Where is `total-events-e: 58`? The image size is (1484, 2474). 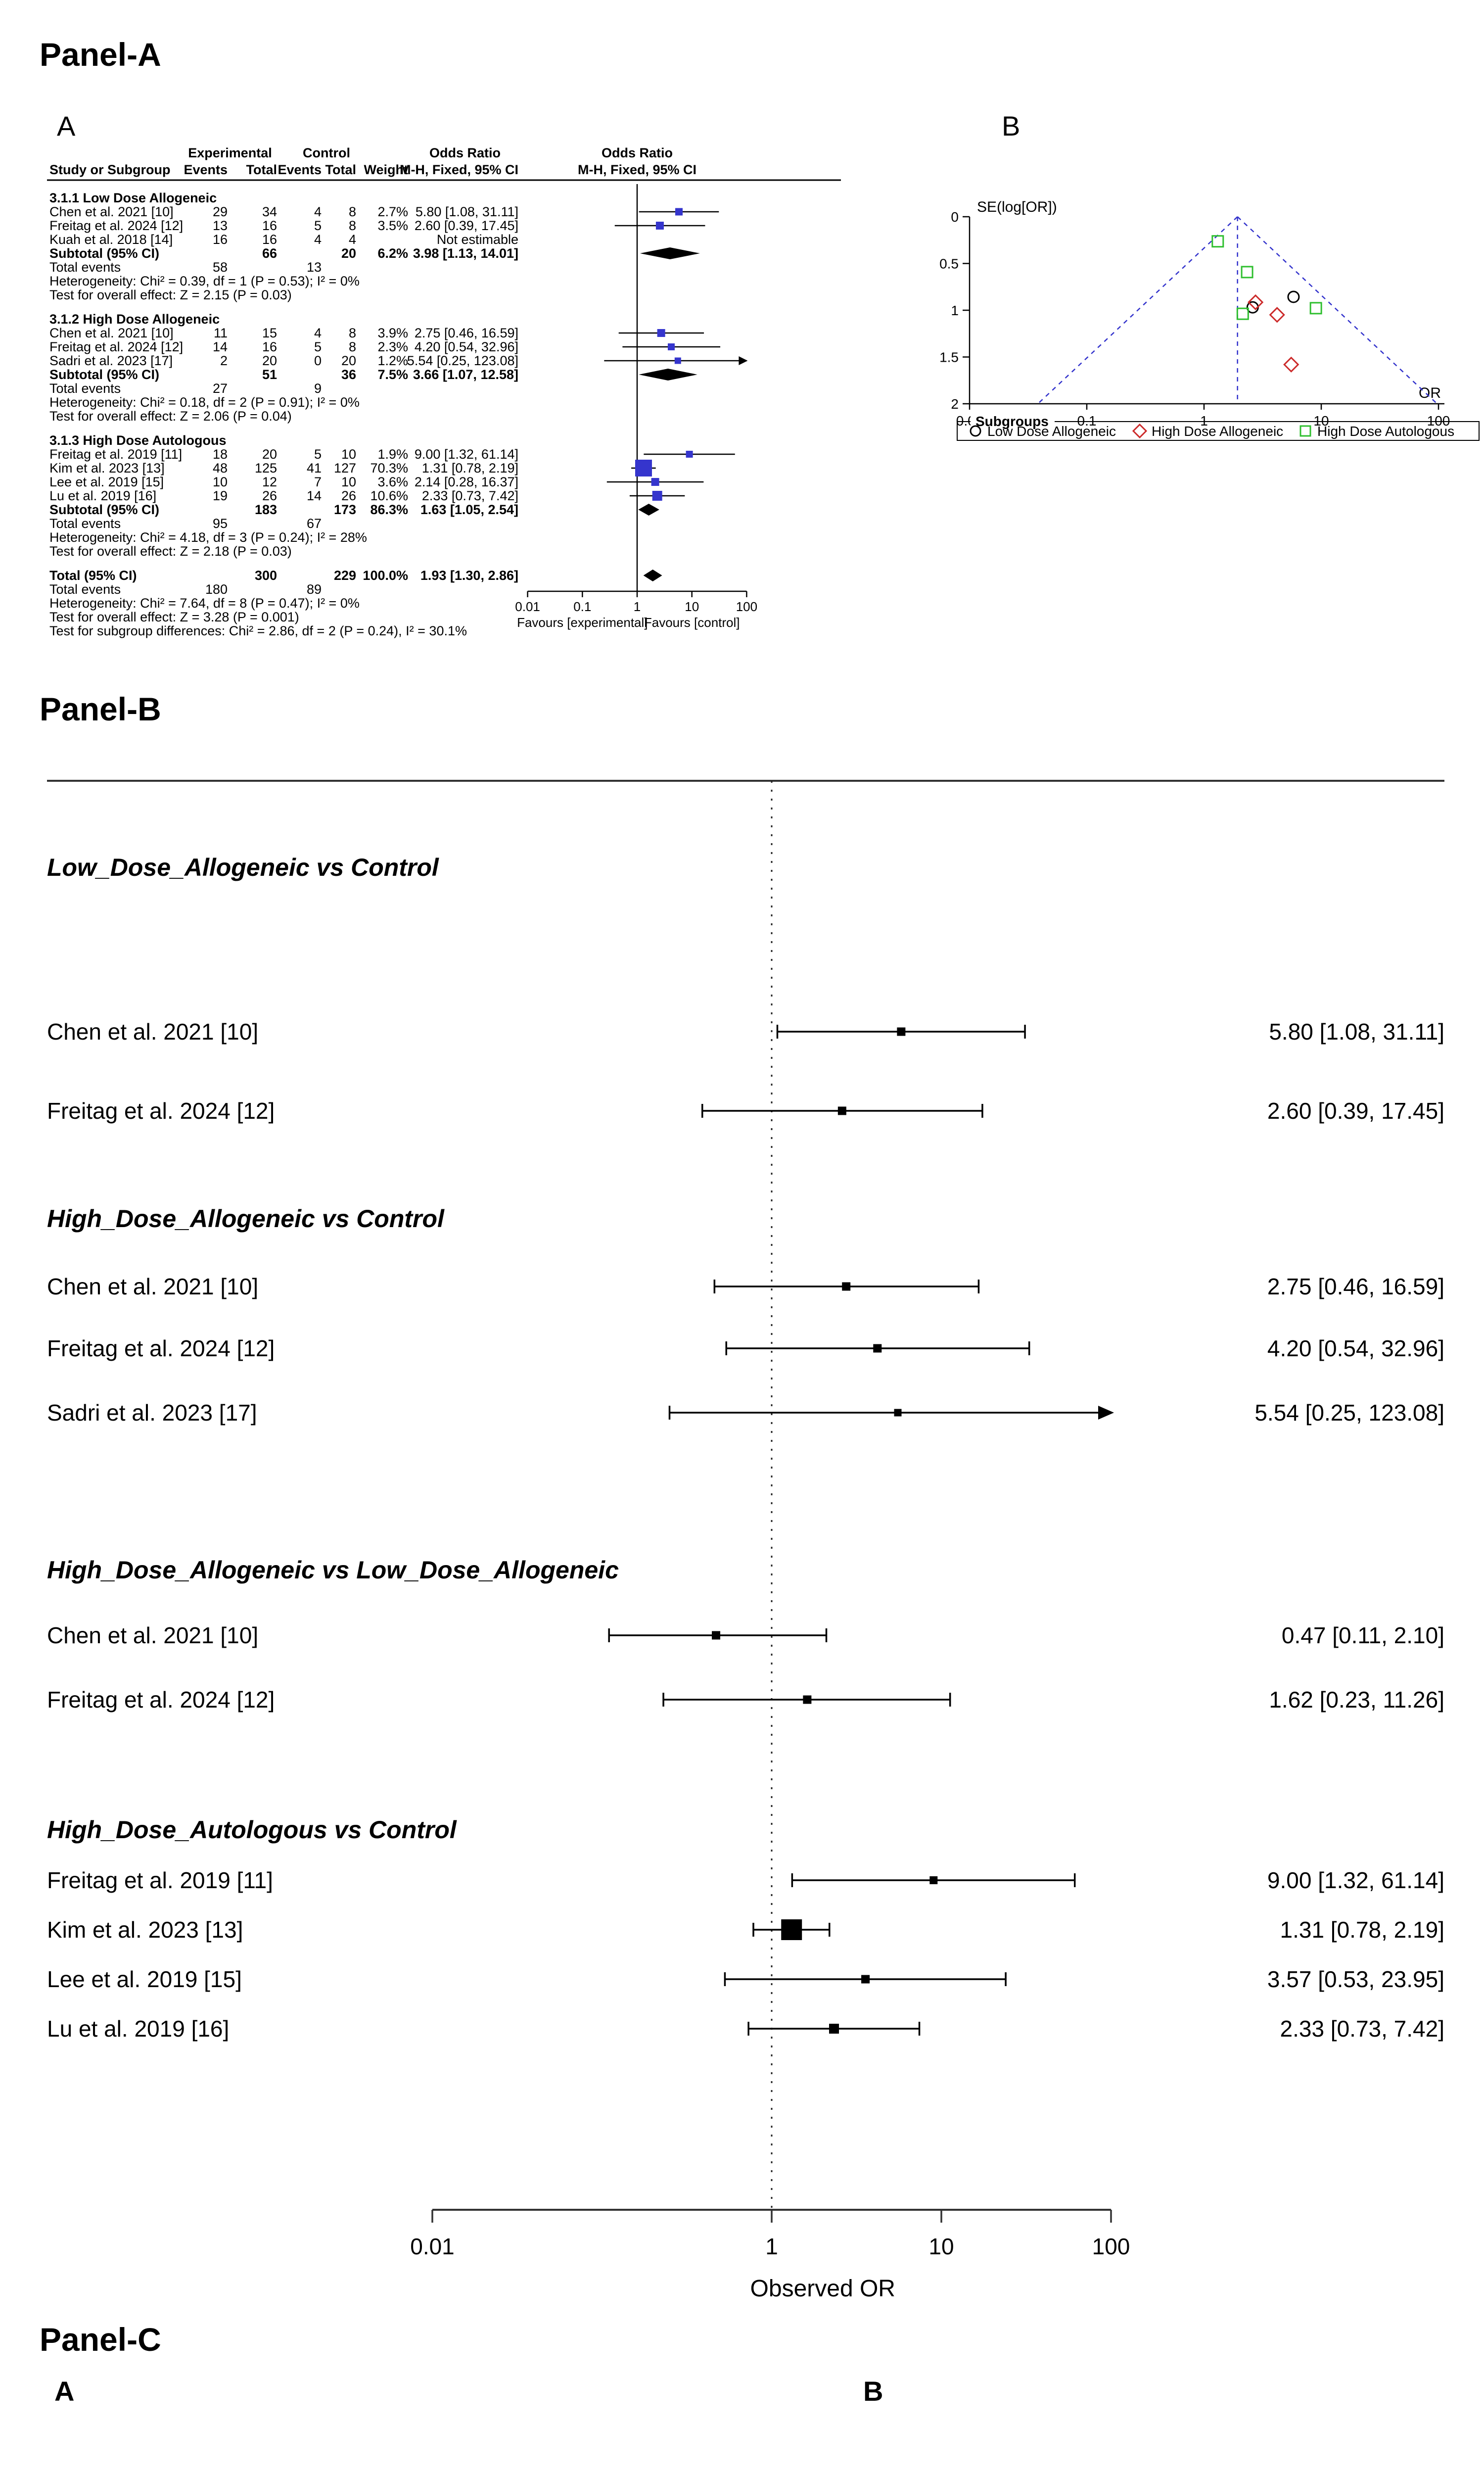
total-events-e: 58 is located at coordinates (220, 268).